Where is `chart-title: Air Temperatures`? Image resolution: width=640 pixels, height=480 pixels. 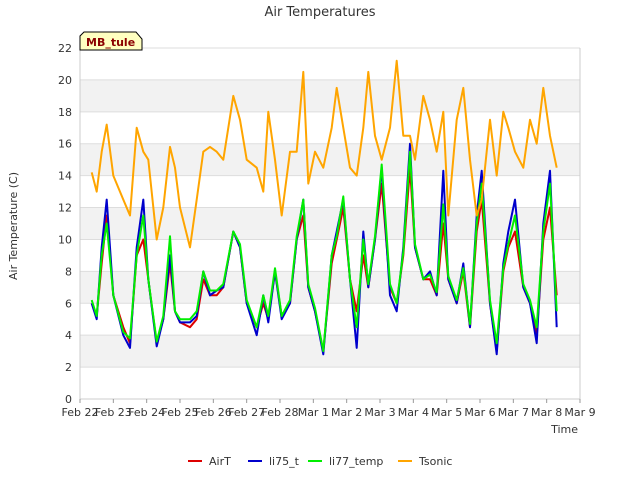 chart-title: Air Temperatures is located at coordinates (319, 12).